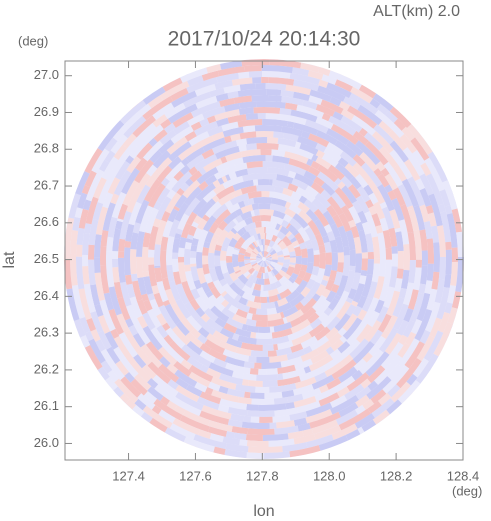 The width and height of the screenshot is (491, 521). What do you see at coordinates (396, 475) in the screenshot?
I see `x-tick-label: 128.2` at bounding box center [396, 475].